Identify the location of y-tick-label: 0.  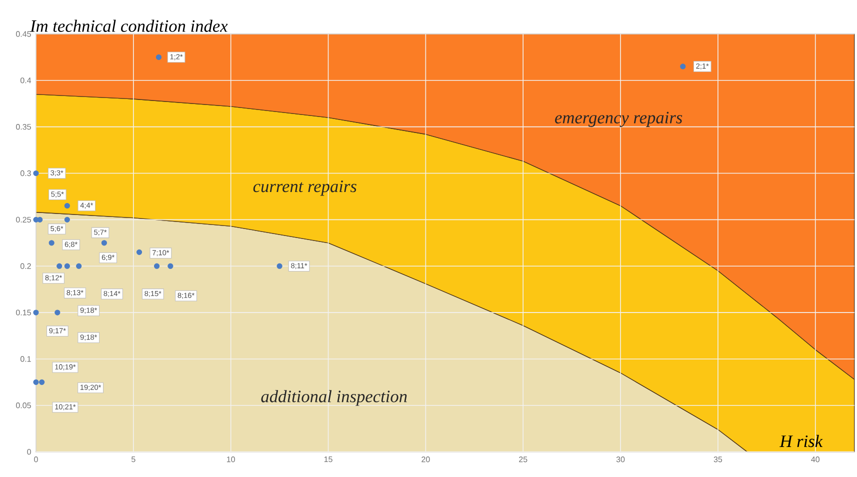
(29, 451).